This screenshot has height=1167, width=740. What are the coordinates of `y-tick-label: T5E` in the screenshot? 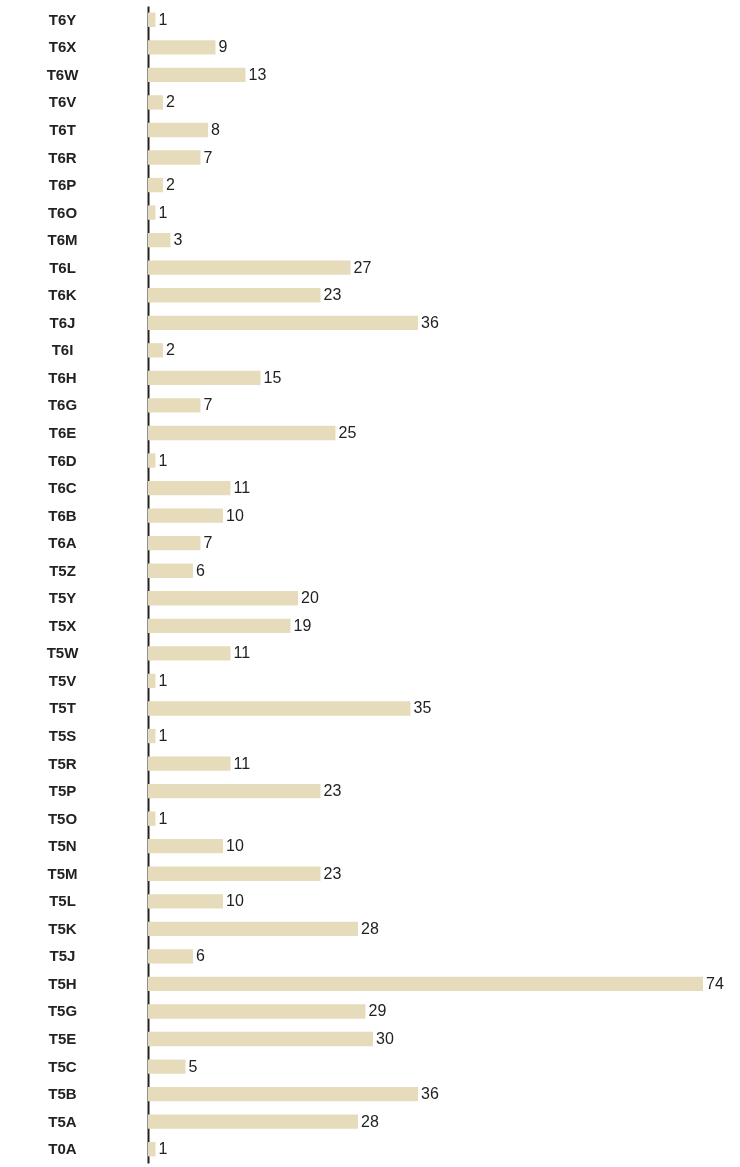 It's located at (62, 1039).